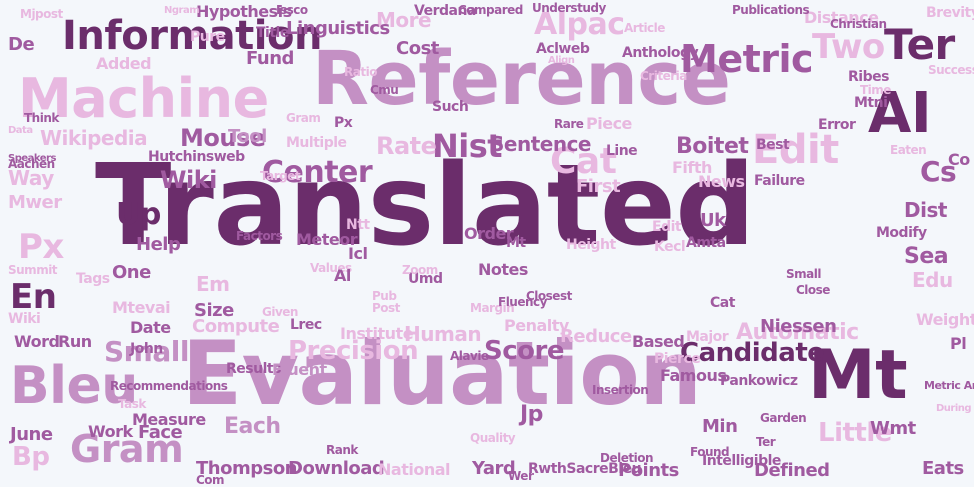  What do you see at coordinates (360, 72) in the screenshot?
I see `cloud-word: Ratio` at bounding box center [360, 72].